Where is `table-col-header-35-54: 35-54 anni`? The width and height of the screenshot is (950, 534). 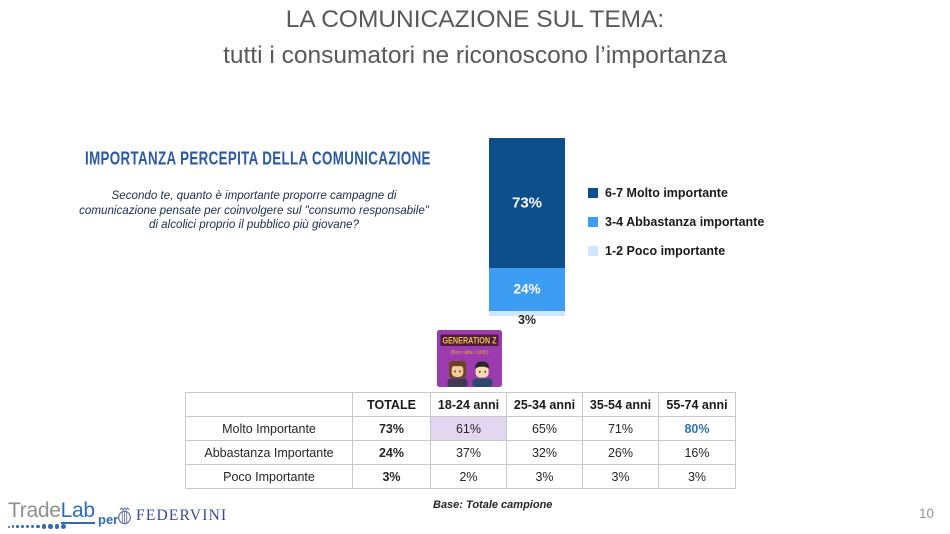
table-col-header-35-54: 35-54 anni is located at coordinates (620, 404).